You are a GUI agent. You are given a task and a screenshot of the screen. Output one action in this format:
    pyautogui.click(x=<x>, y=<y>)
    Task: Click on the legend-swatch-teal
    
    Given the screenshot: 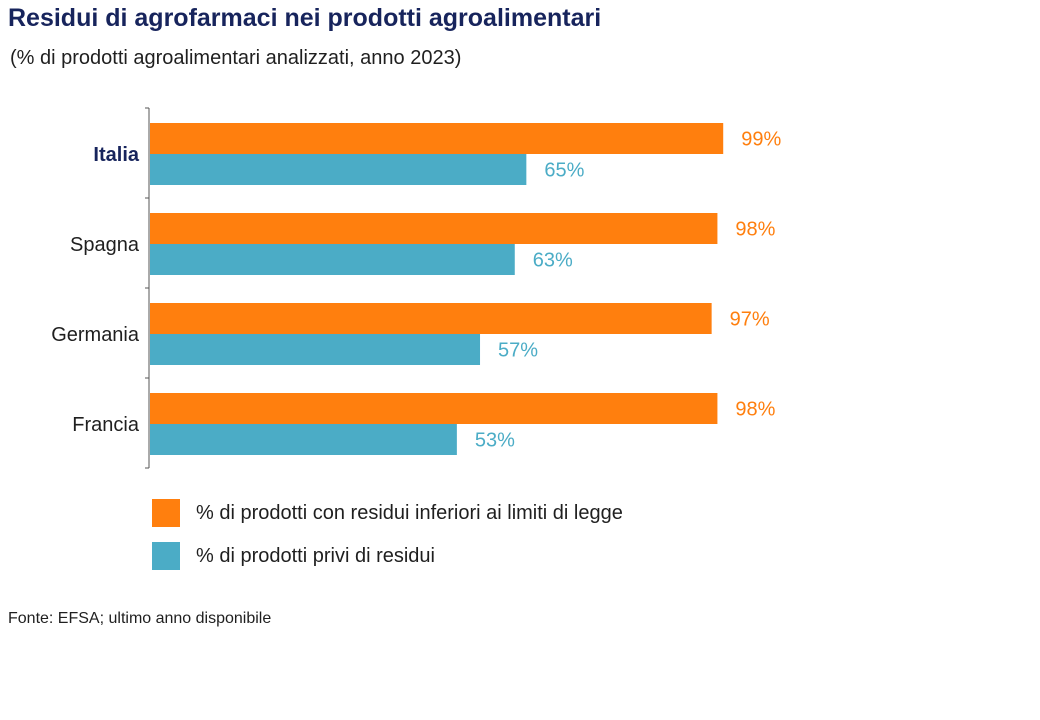 What is the action you would take?
    pyautogui.click(x=166, y=556)
    